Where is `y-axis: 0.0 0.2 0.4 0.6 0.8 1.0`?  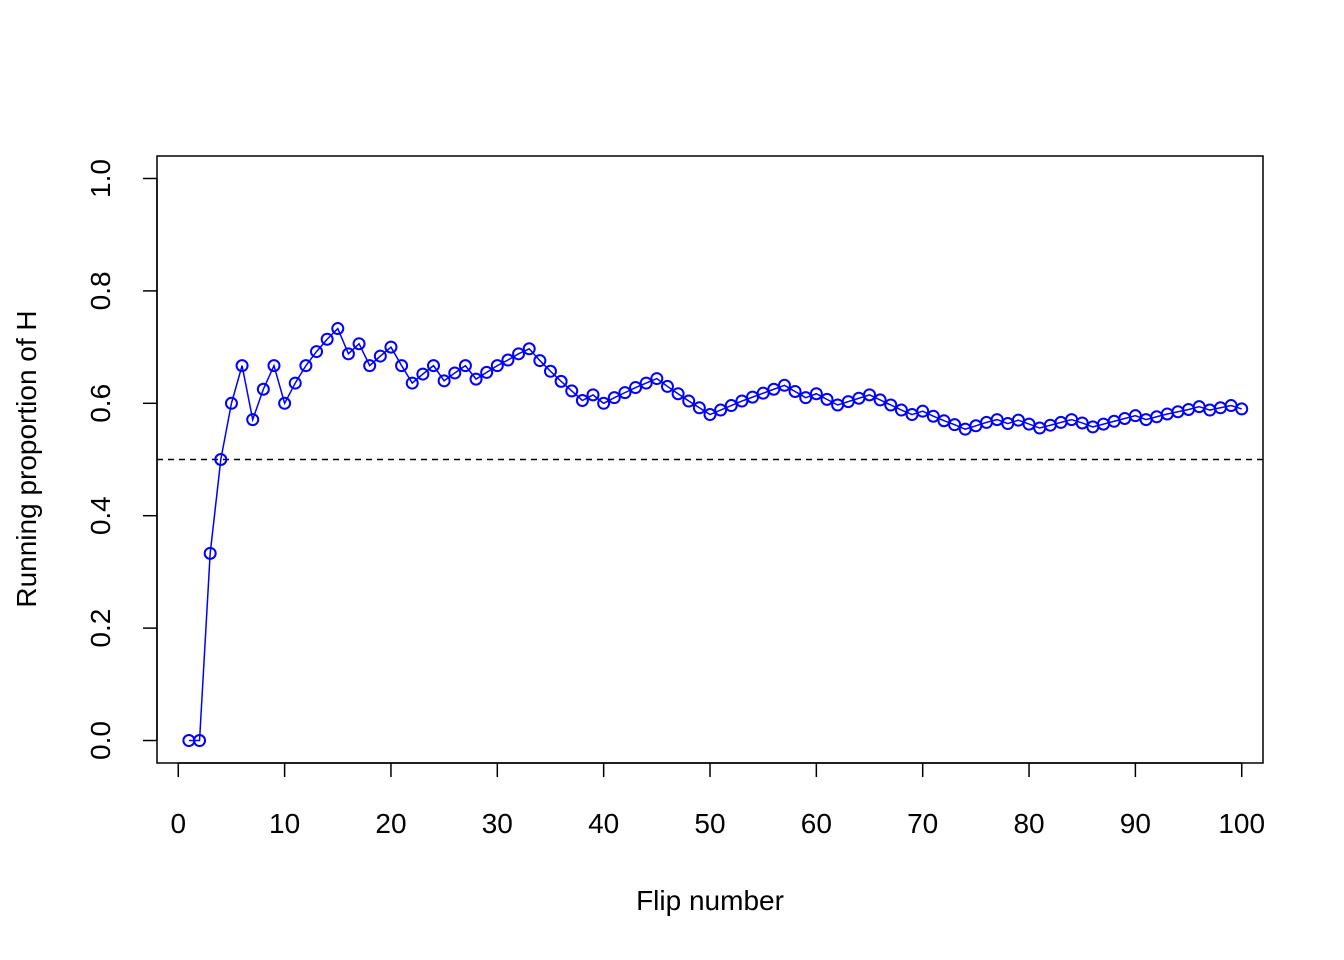
y-axis: 0.0 0.2 0.4 0.6 0.8 1.0 is located at coordinates (121, 459).